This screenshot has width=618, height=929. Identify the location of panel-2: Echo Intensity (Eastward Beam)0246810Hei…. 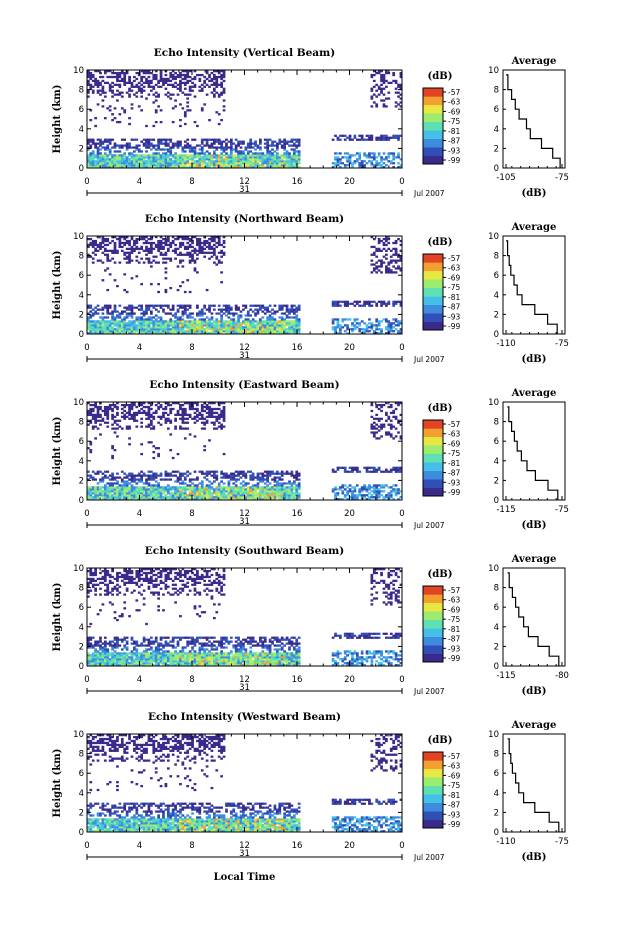
(310, 455).